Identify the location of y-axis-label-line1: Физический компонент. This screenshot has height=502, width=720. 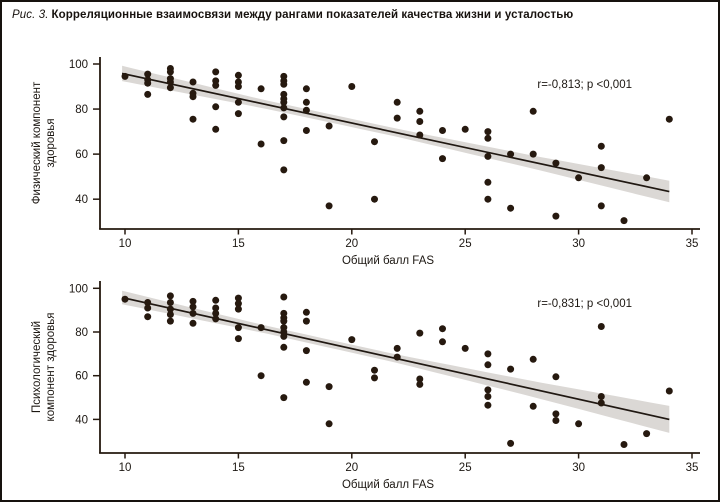
(37, 142).